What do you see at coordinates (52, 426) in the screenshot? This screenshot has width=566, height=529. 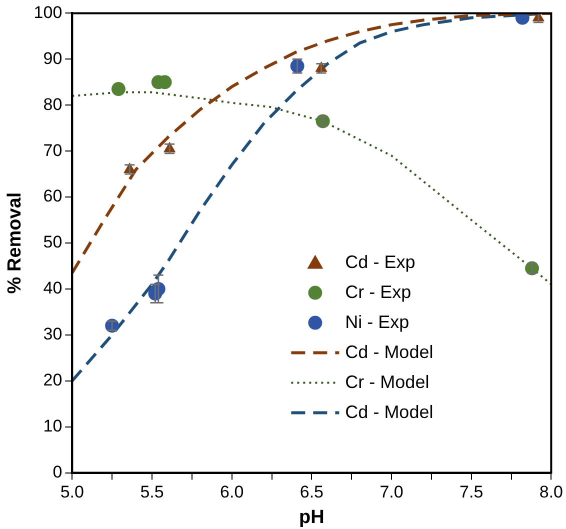 I see `y-tick-label: 10` at bounding box center [52, 426].